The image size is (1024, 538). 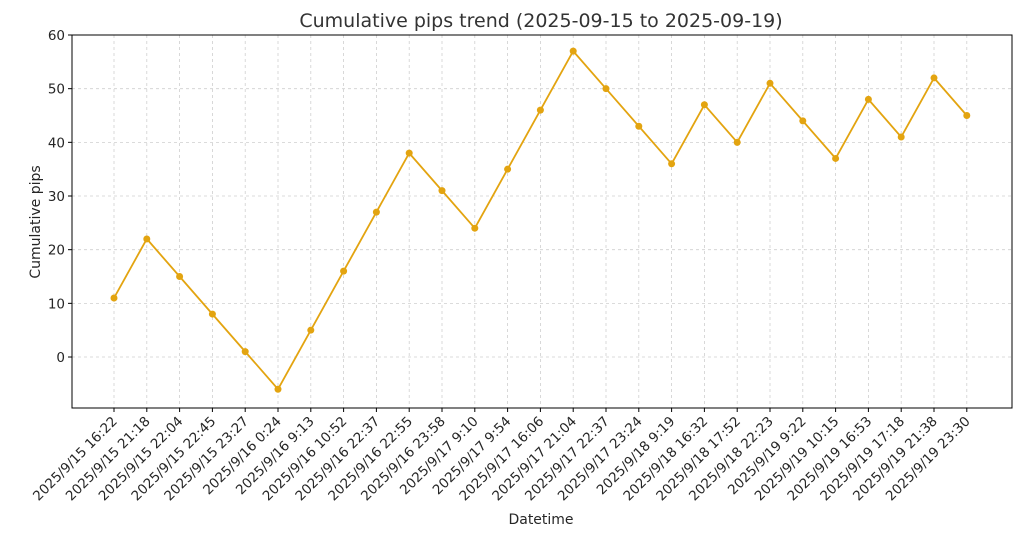 I want to click on y-tick-label: 50, so click(x=56, y=90).